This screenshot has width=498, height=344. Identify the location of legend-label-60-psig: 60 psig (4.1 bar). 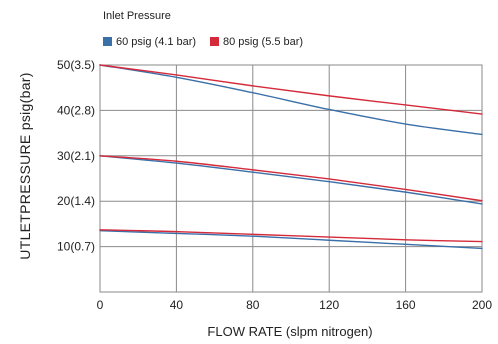
(156, 42).